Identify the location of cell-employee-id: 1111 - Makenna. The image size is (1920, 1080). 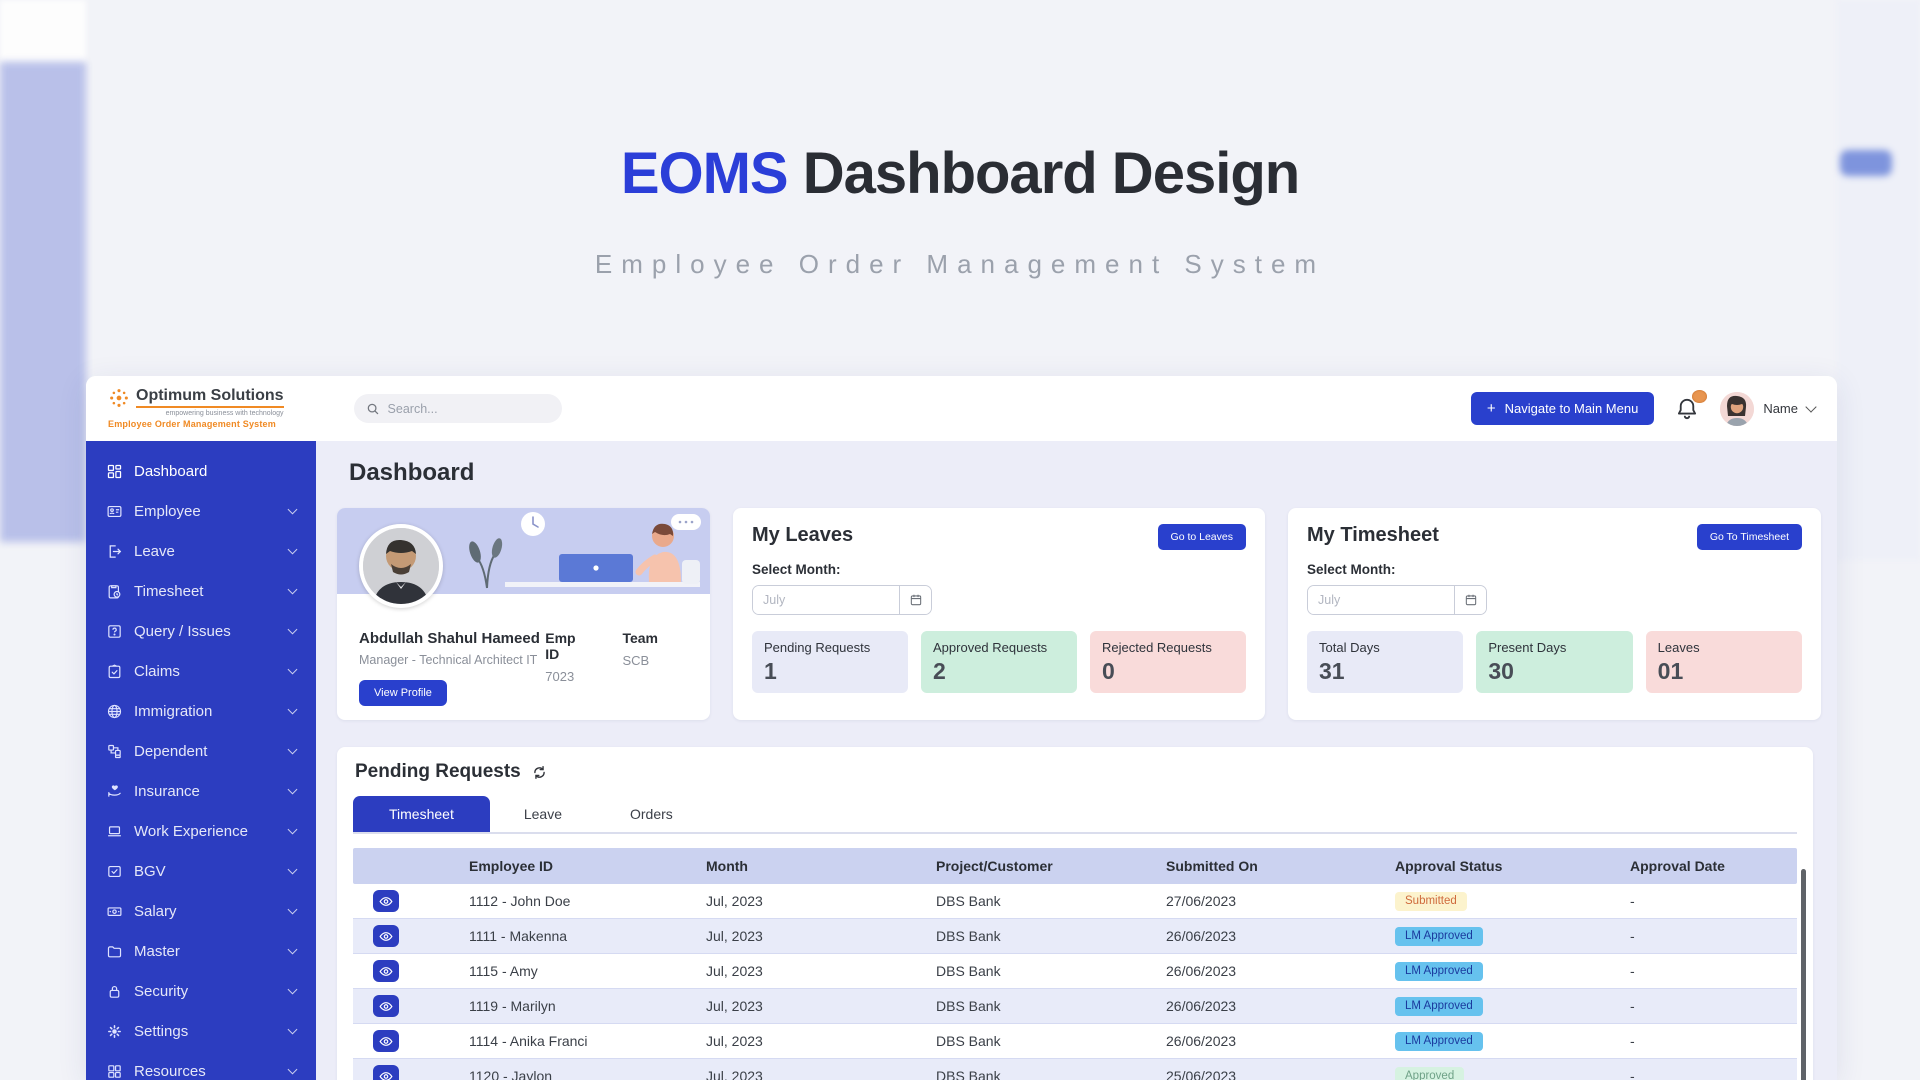
(518, 936).